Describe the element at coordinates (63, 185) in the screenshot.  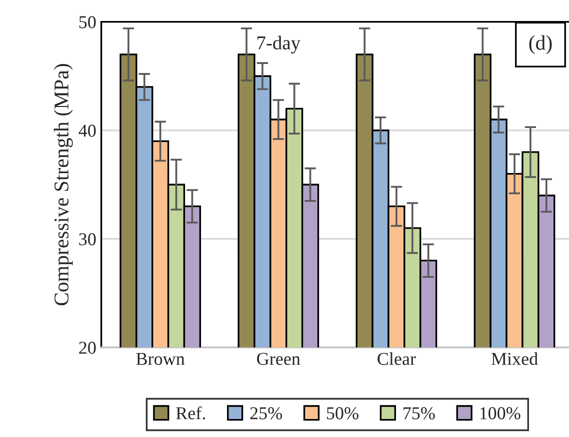
I see `y-axis-title: Compressive Strength (MPa)` at that location.